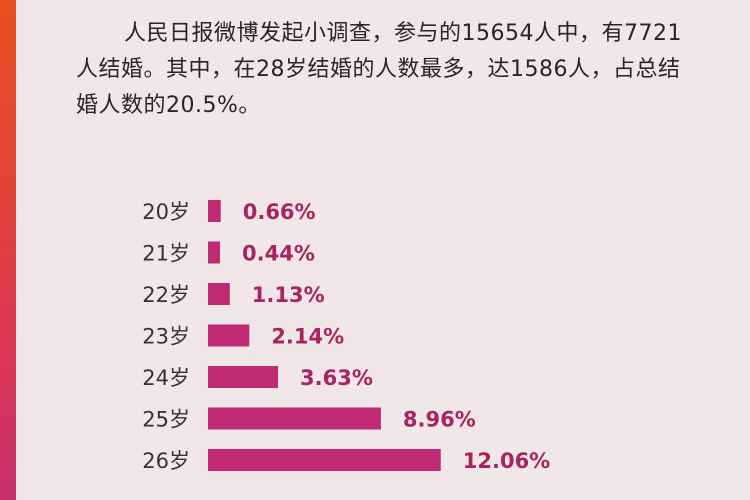 Image resolution: width=750 pixels, height=500 pixels. Describe the element at coordinates (166, 295) in the screenshot. I see `age-label: 22岁` at that location.